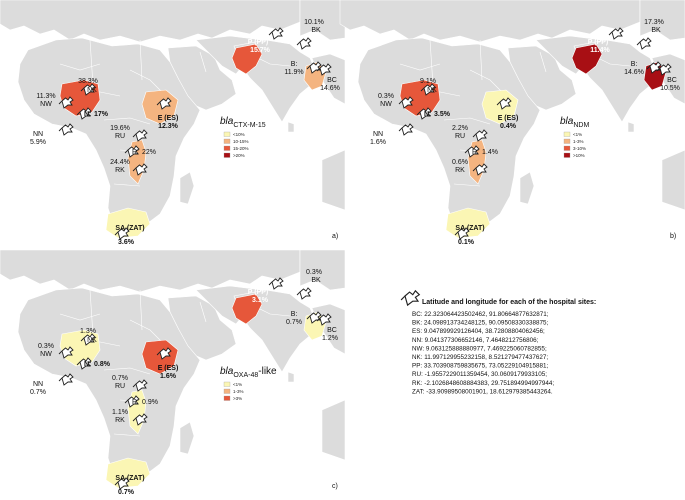 Image resolution: width=685 pixels, height=500 pixels. I want to click on site-pct-rk: 1.1%, so click(120, 412).